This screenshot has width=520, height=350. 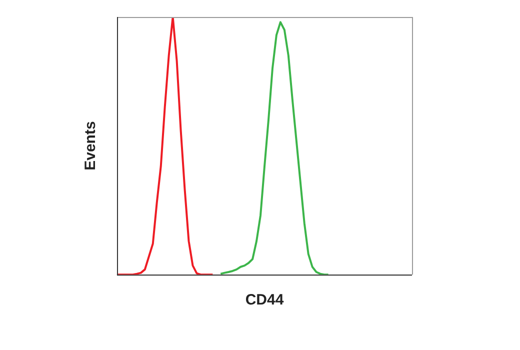 What do you see at coordinates (91, 145) in the screenshot?
I see `y-axis-title: Events` at bounding box center [91, 145].